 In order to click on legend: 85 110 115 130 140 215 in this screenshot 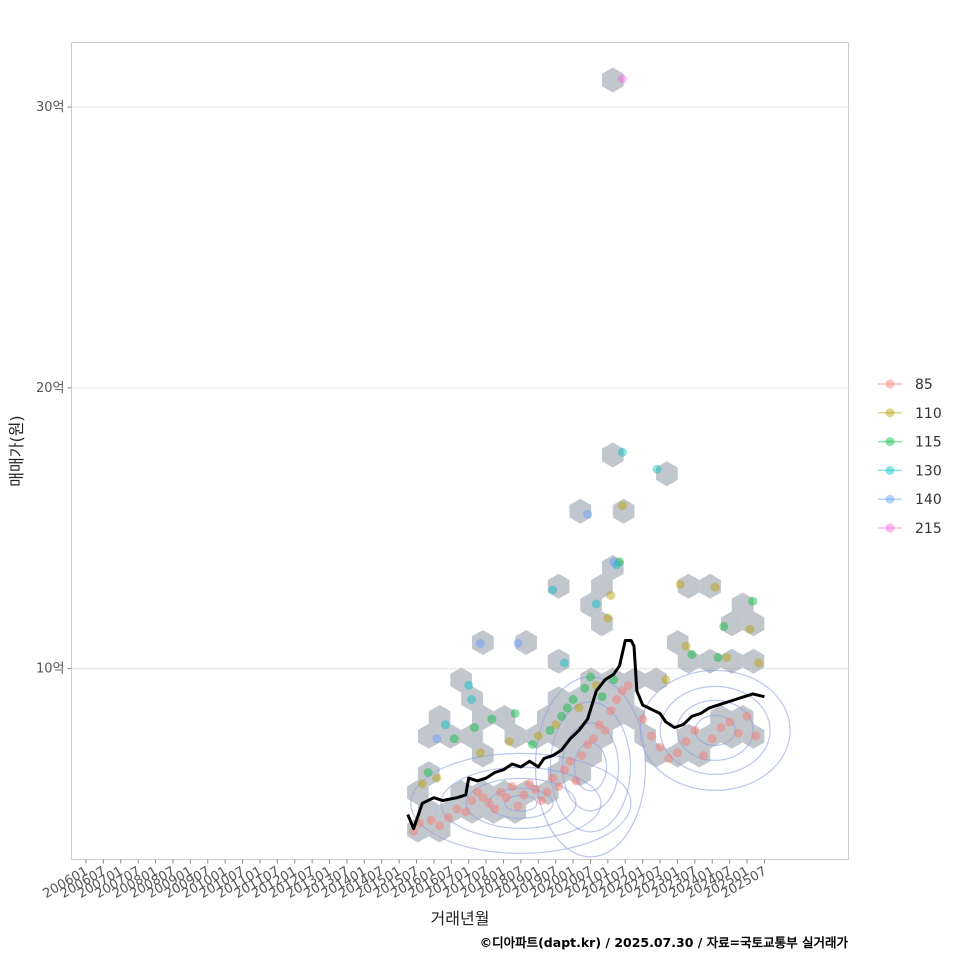, I will do `click(910, 457)`.